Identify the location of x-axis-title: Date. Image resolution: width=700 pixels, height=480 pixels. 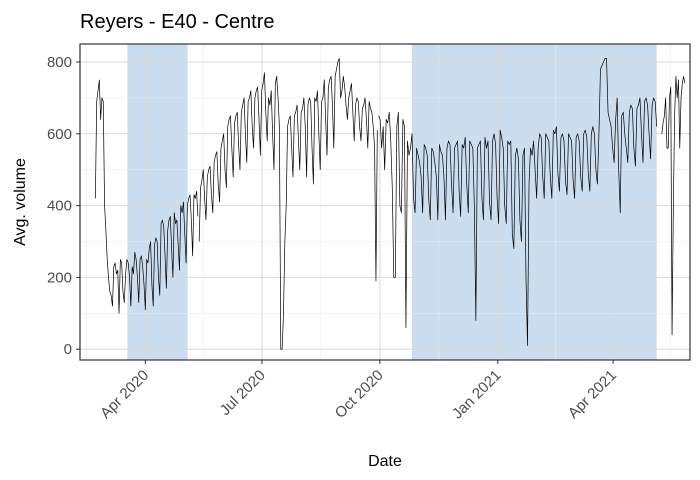
(385, 461).